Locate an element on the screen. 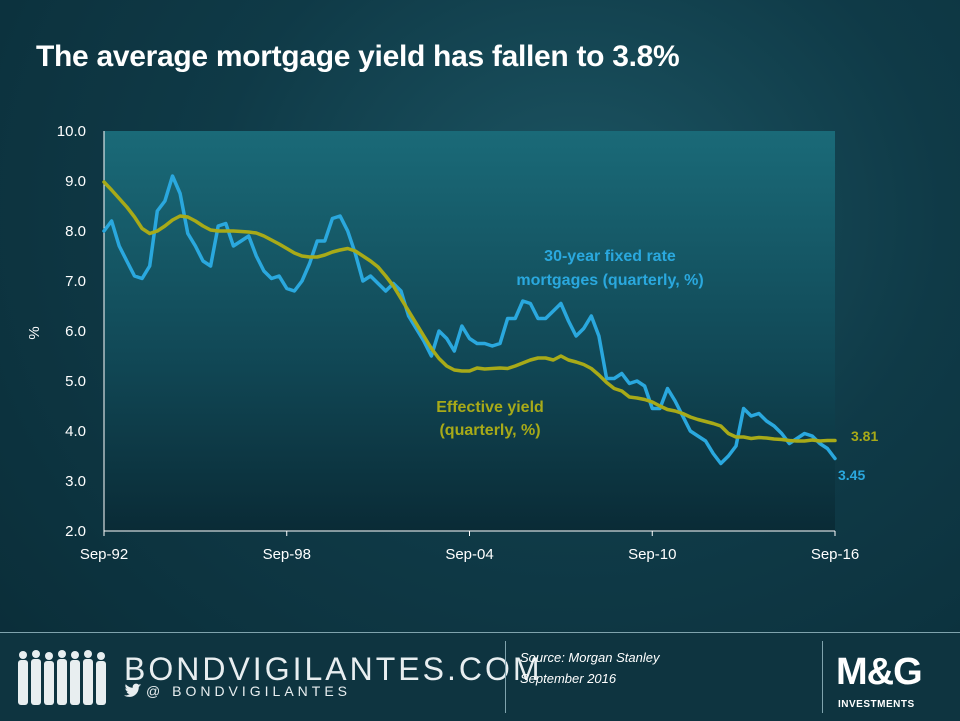 The width and height of the screenshot is (960, 721). green-series-annotation-line1: Effective yield is located at coordinates (490, 407).